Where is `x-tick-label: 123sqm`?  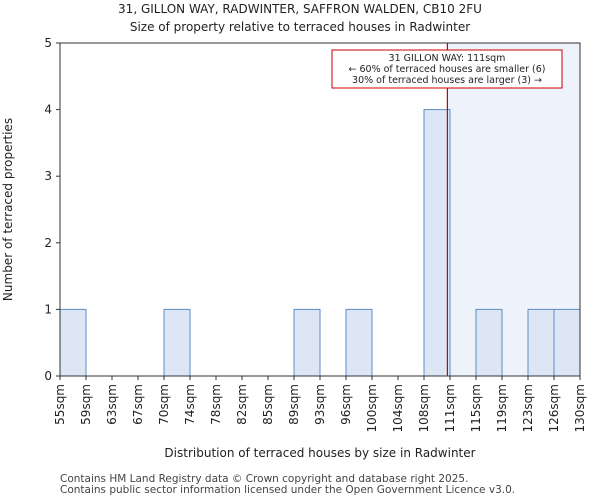 x-tick-label: 123sqm is located at coordinates (528, 408).